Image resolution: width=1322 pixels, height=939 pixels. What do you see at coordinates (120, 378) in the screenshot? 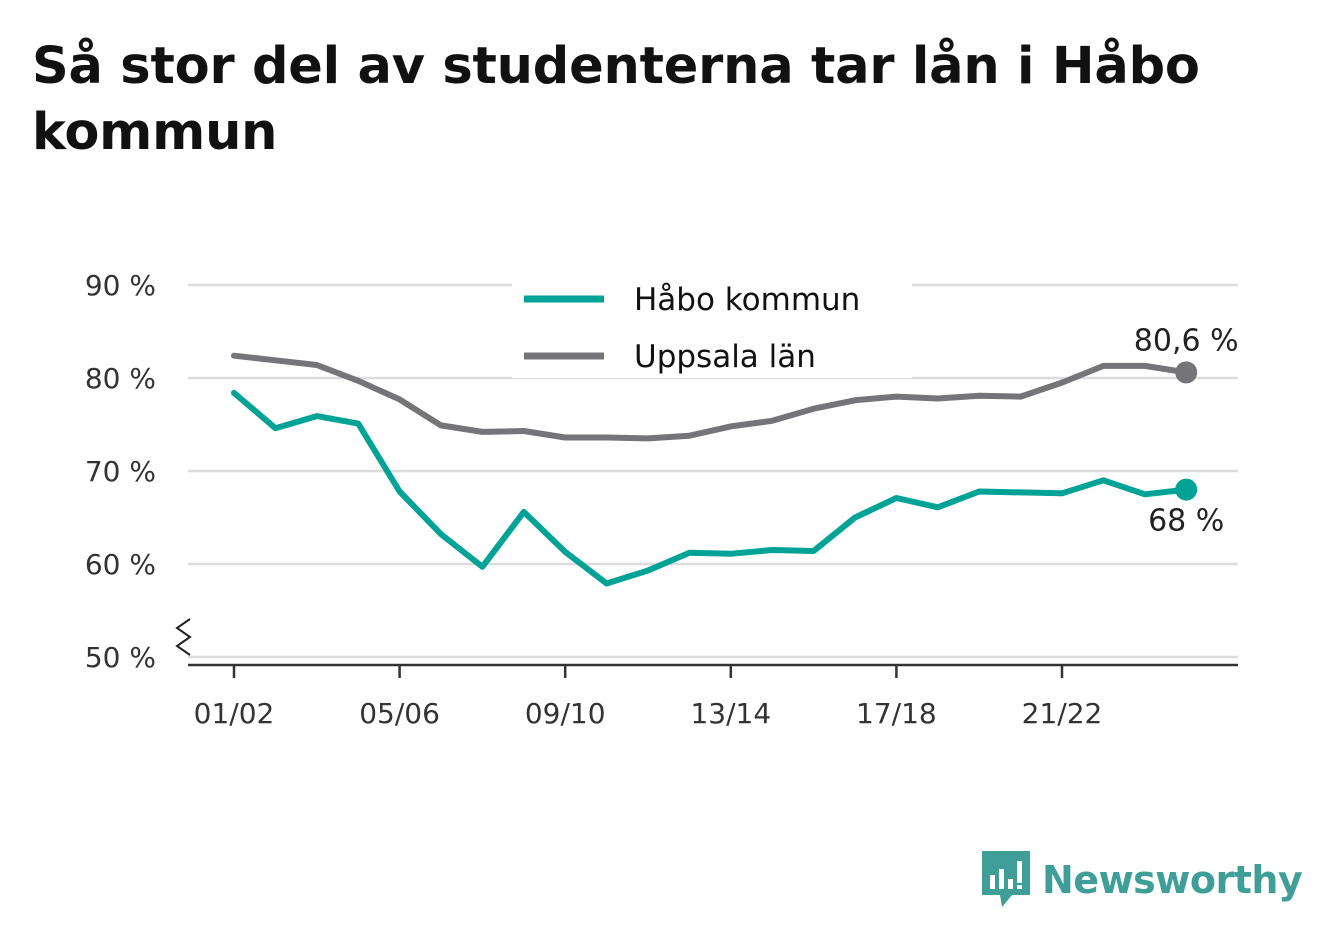
I see `y-tick-label: 80 %` at bounding box center [120, 378].